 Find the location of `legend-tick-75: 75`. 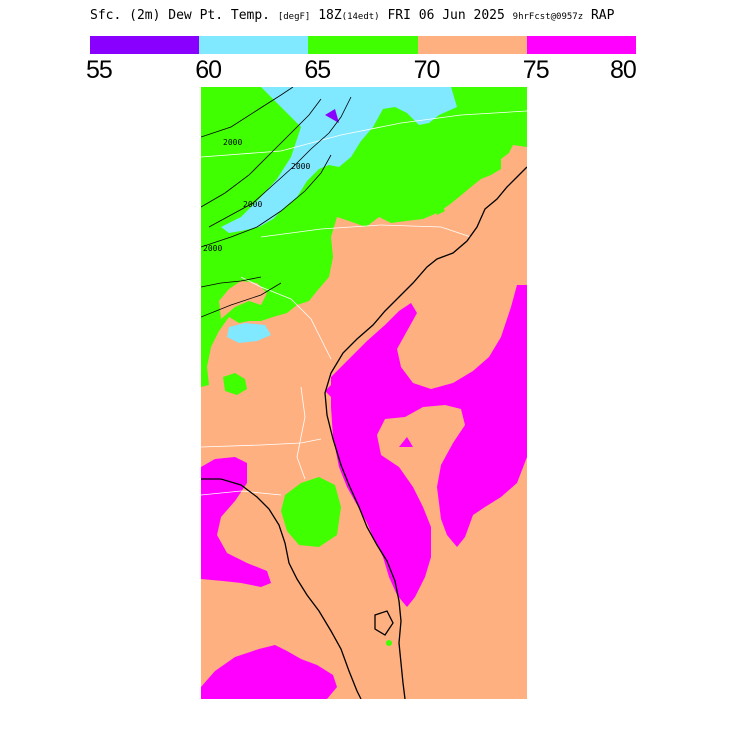

legend-tick-75: 75 is located at coordinates (536, 70).